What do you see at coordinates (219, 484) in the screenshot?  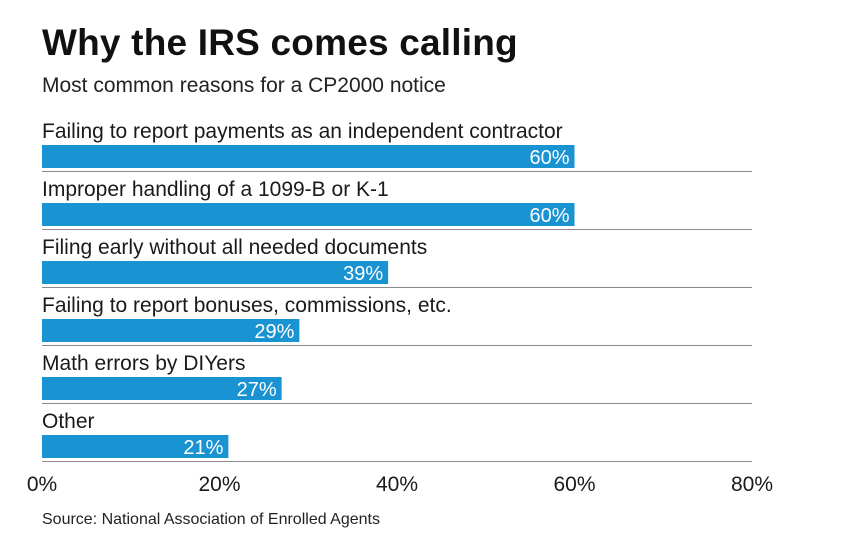 I see `x-tick-label: 20%` at bounding box center [219, 484].